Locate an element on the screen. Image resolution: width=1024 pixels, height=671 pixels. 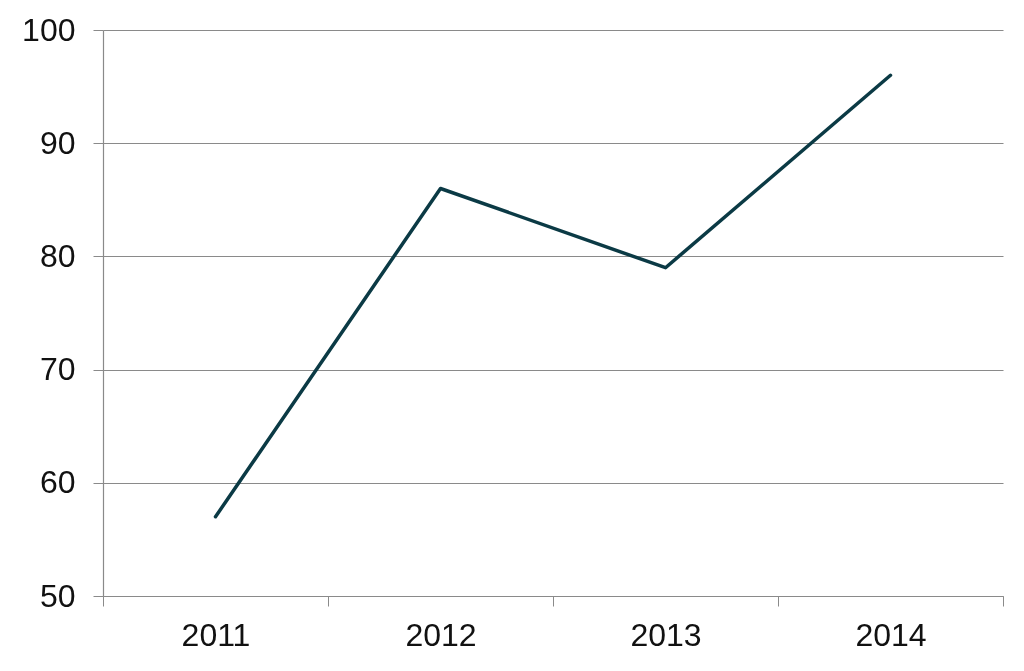
y-tick-label: 50 is located at coordinates (57, 595).